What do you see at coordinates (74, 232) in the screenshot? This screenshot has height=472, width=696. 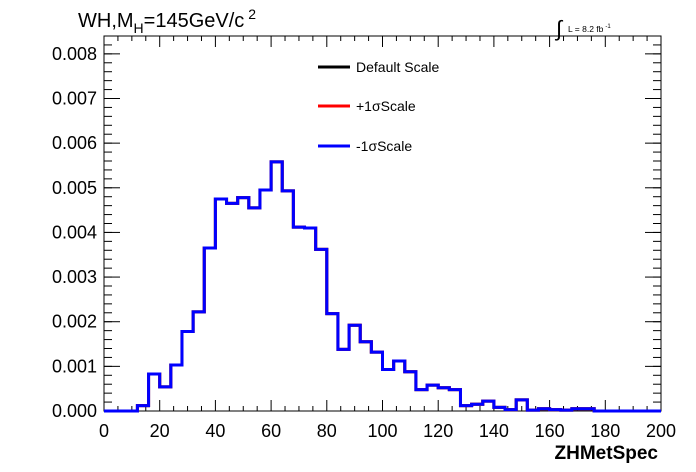 I see `y-tick-label: 0.004` at bounding box center [74, 232].